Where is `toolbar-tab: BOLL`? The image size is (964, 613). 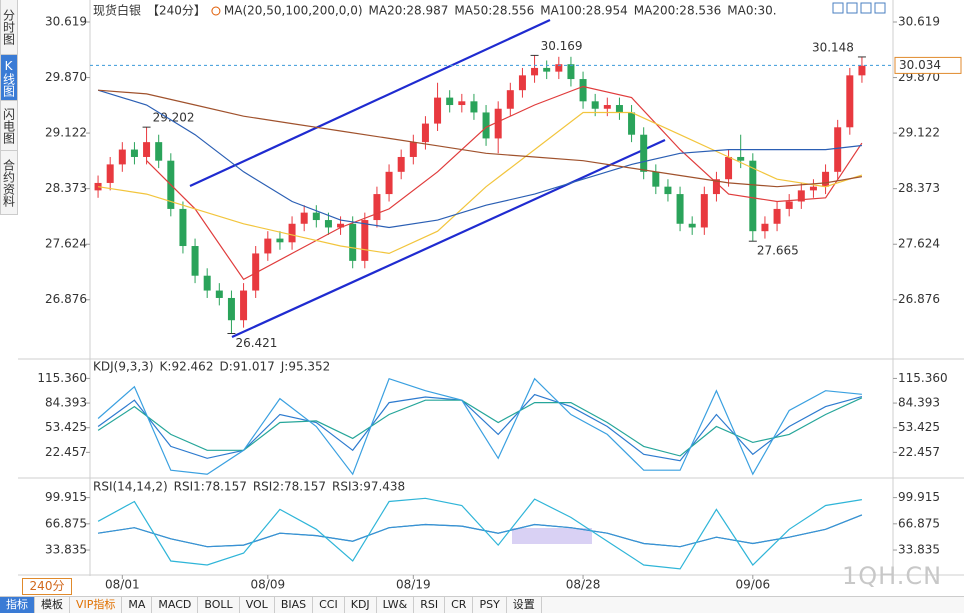
toolbar-tab: BOLL is located at coordinates (219, 605).